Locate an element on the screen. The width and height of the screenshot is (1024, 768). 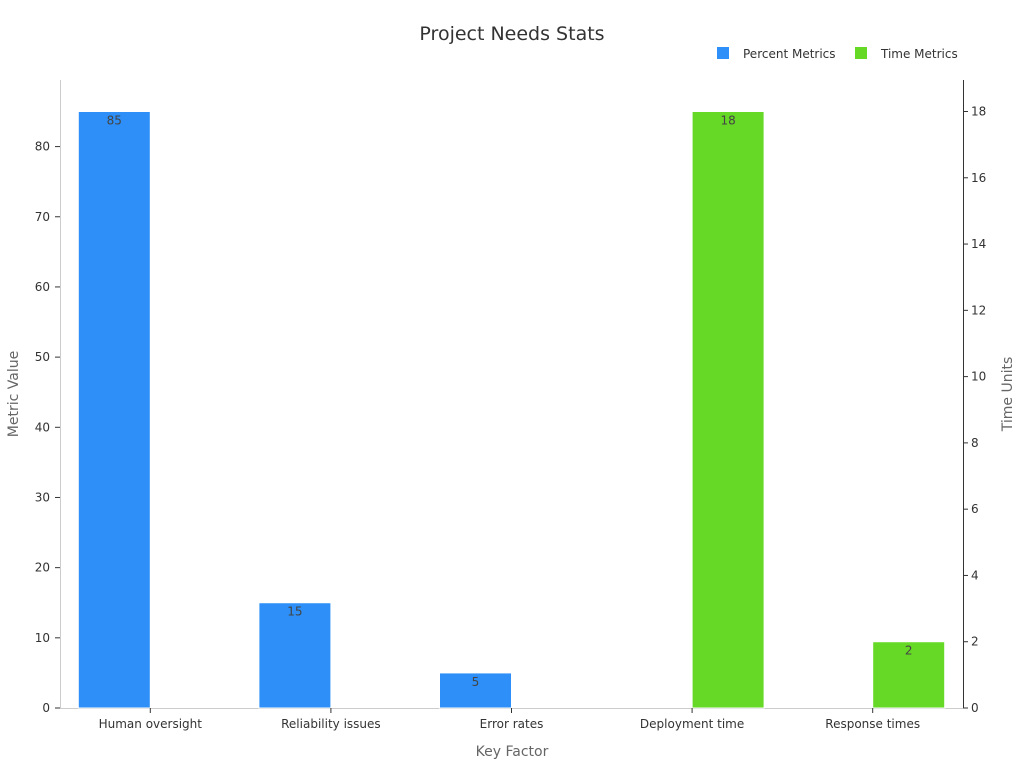
x-tick-label: Error rates is located at coordinates (512, 724).